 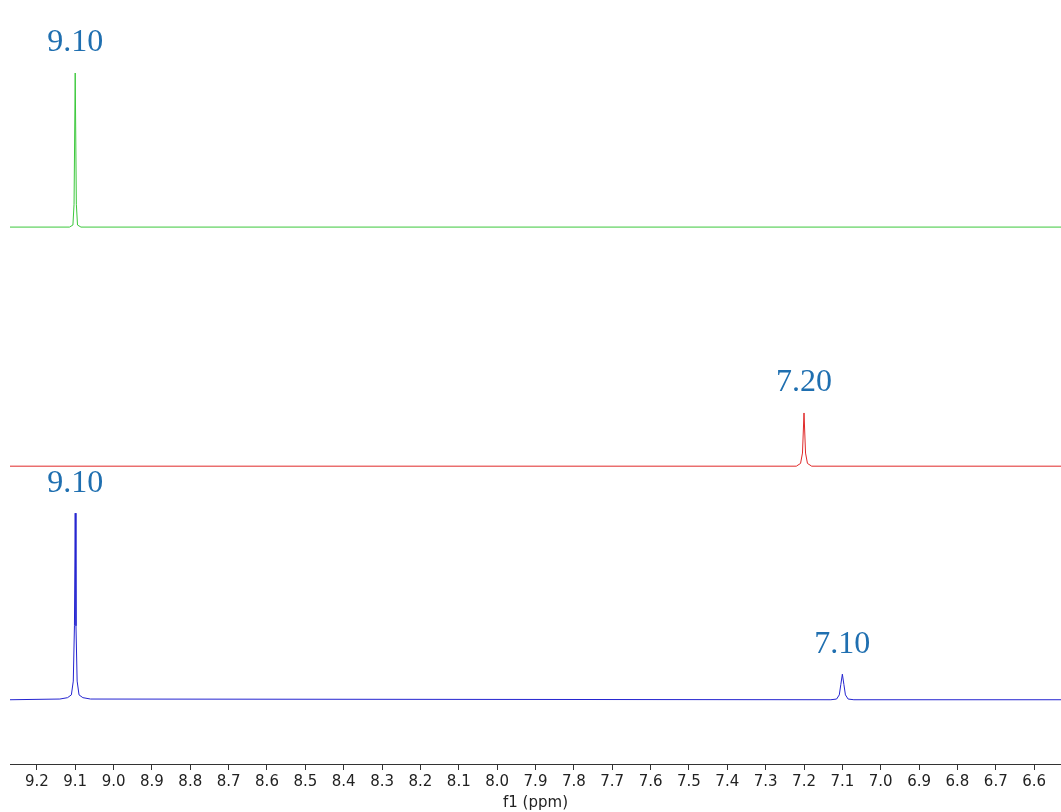 What do you see at coordinates (535, 801) in the screenshot?
I see `x-axis-title: f1 (ppm)` at bounding box center [535, 801].